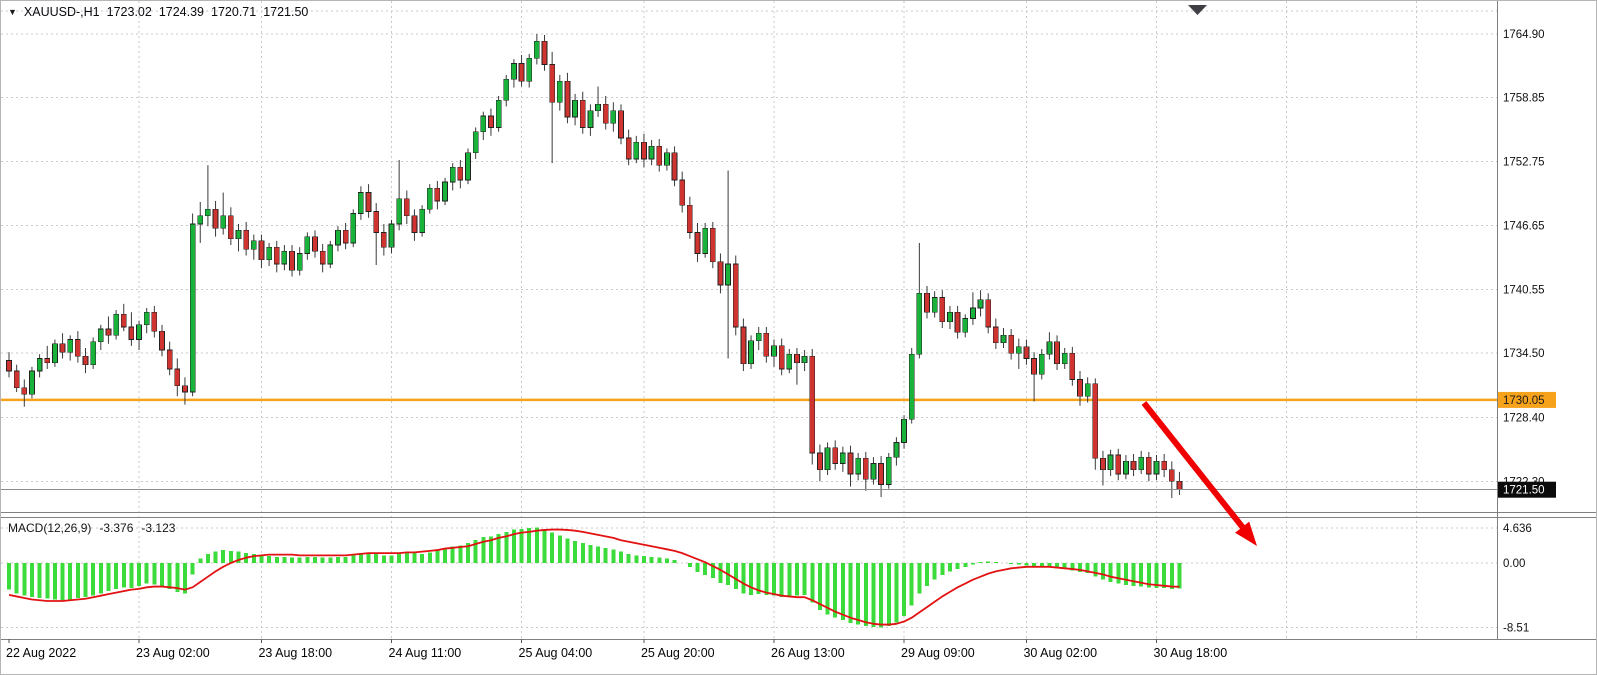 This screenshot has width=1597, height=675. Describe the element at coordinates (1194, 466) in the screenshot. I see `trend-arrow-shaft` at that location.